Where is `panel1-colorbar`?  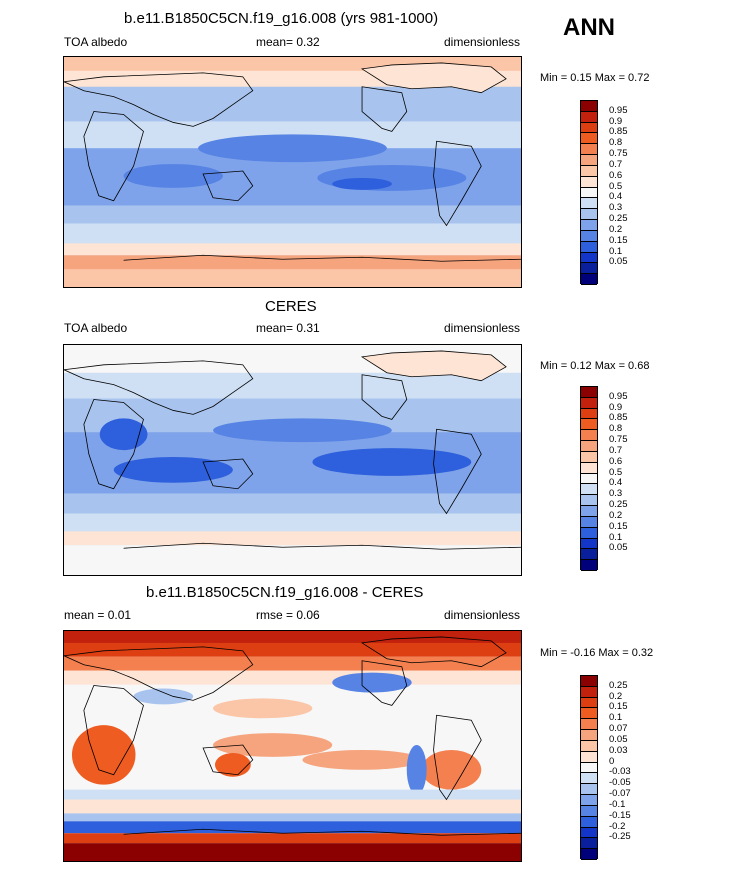
panel1-colorbar is located at coordinates (589, 192).